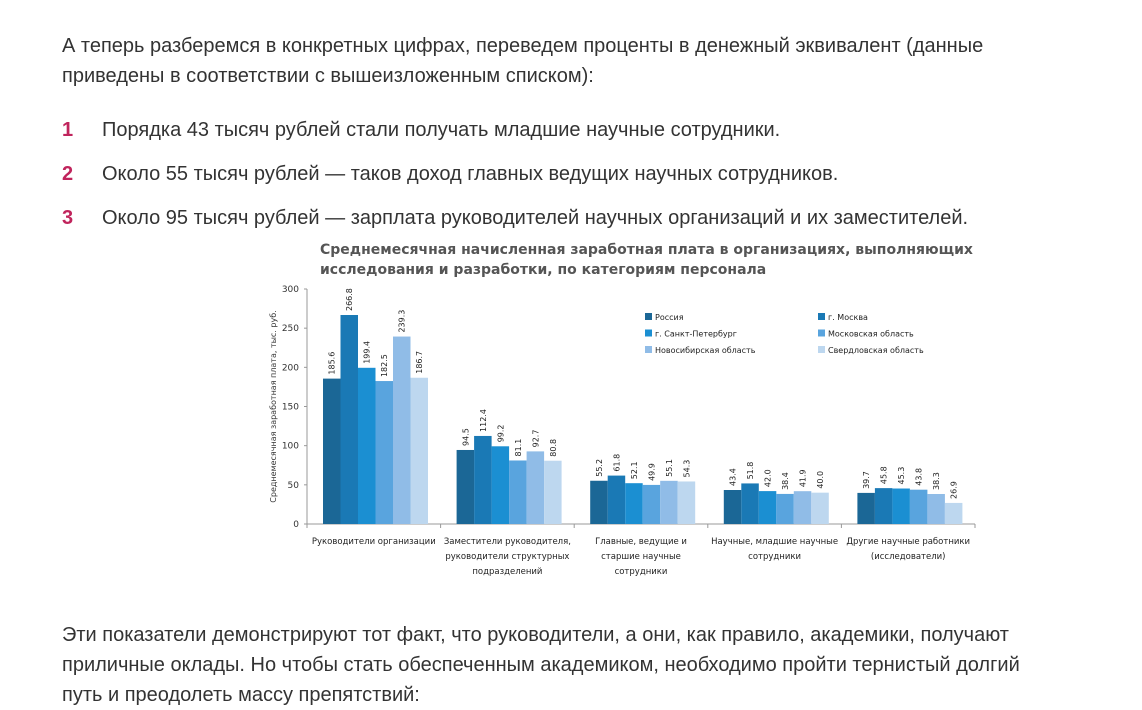  What do you see at coordinates (774, 542) in the screenshot?
I see `x-category-label: Научные, младшие научные` at bounding box center [774, 542].